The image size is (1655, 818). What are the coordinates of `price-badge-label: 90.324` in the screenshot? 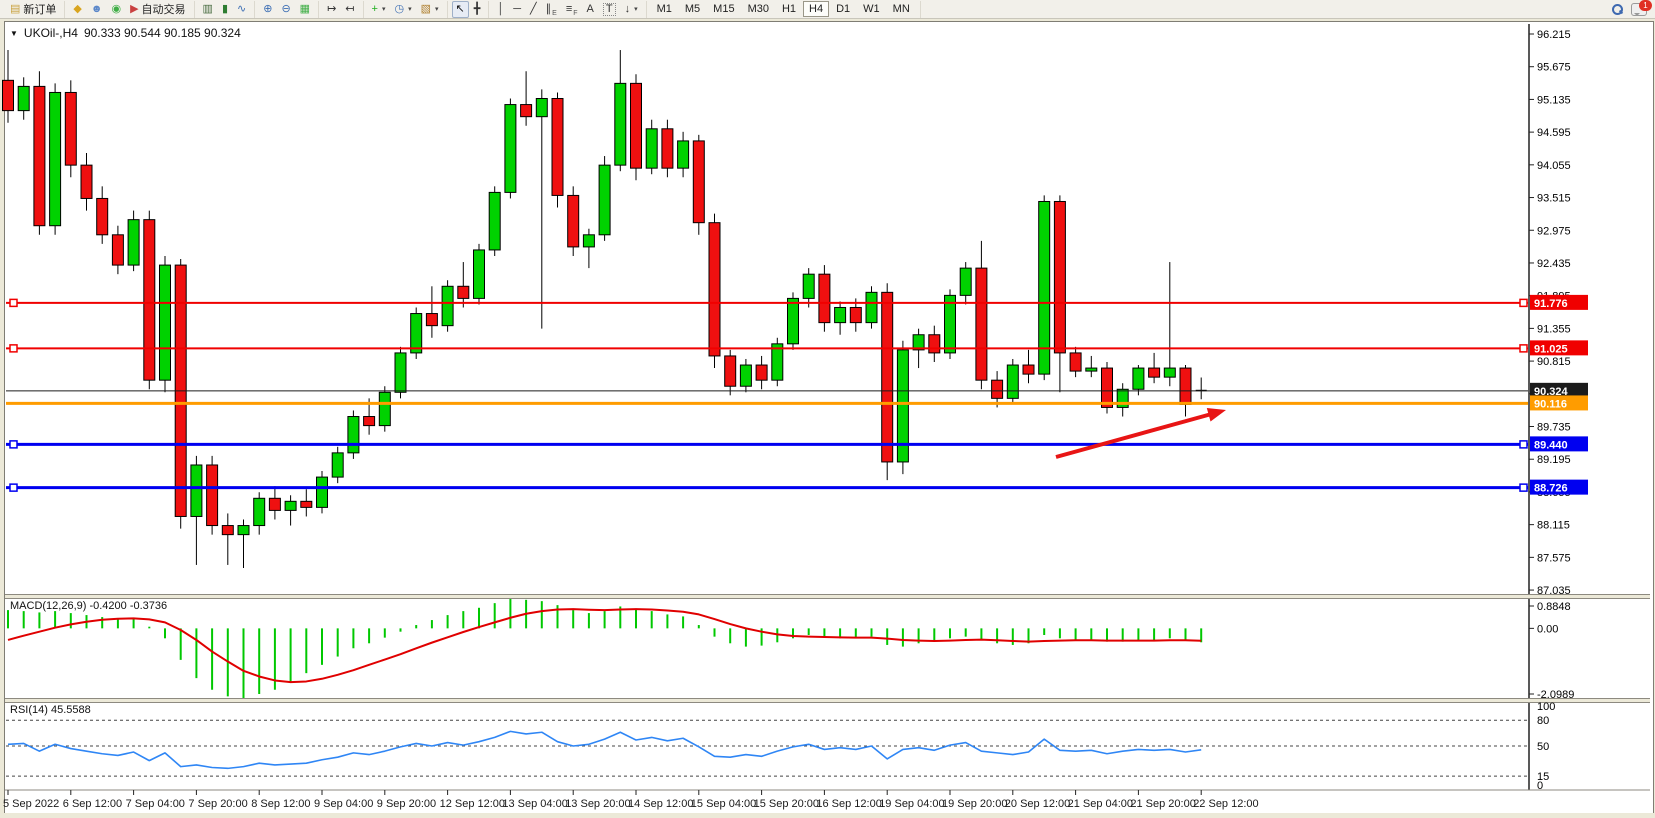 It's located at (1551, 392).